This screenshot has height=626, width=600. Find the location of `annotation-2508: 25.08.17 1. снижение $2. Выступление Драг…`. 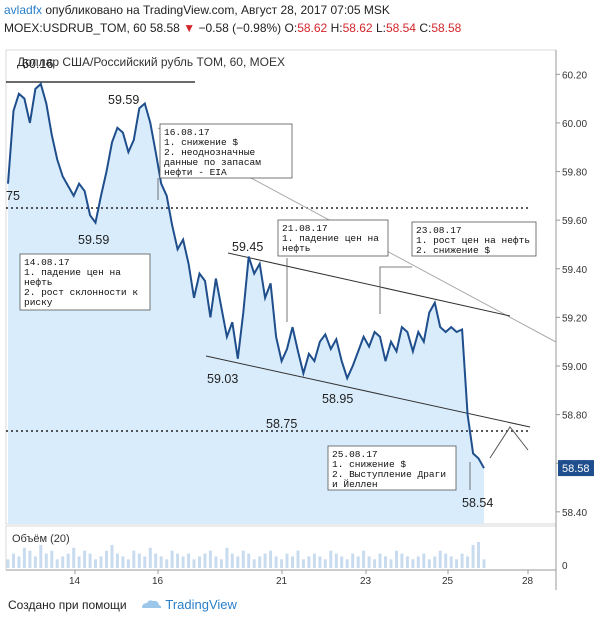

annotation-2508: 25.08.17 1. снижение $2. Выступление Драг… is located at coordinates (392, 468).